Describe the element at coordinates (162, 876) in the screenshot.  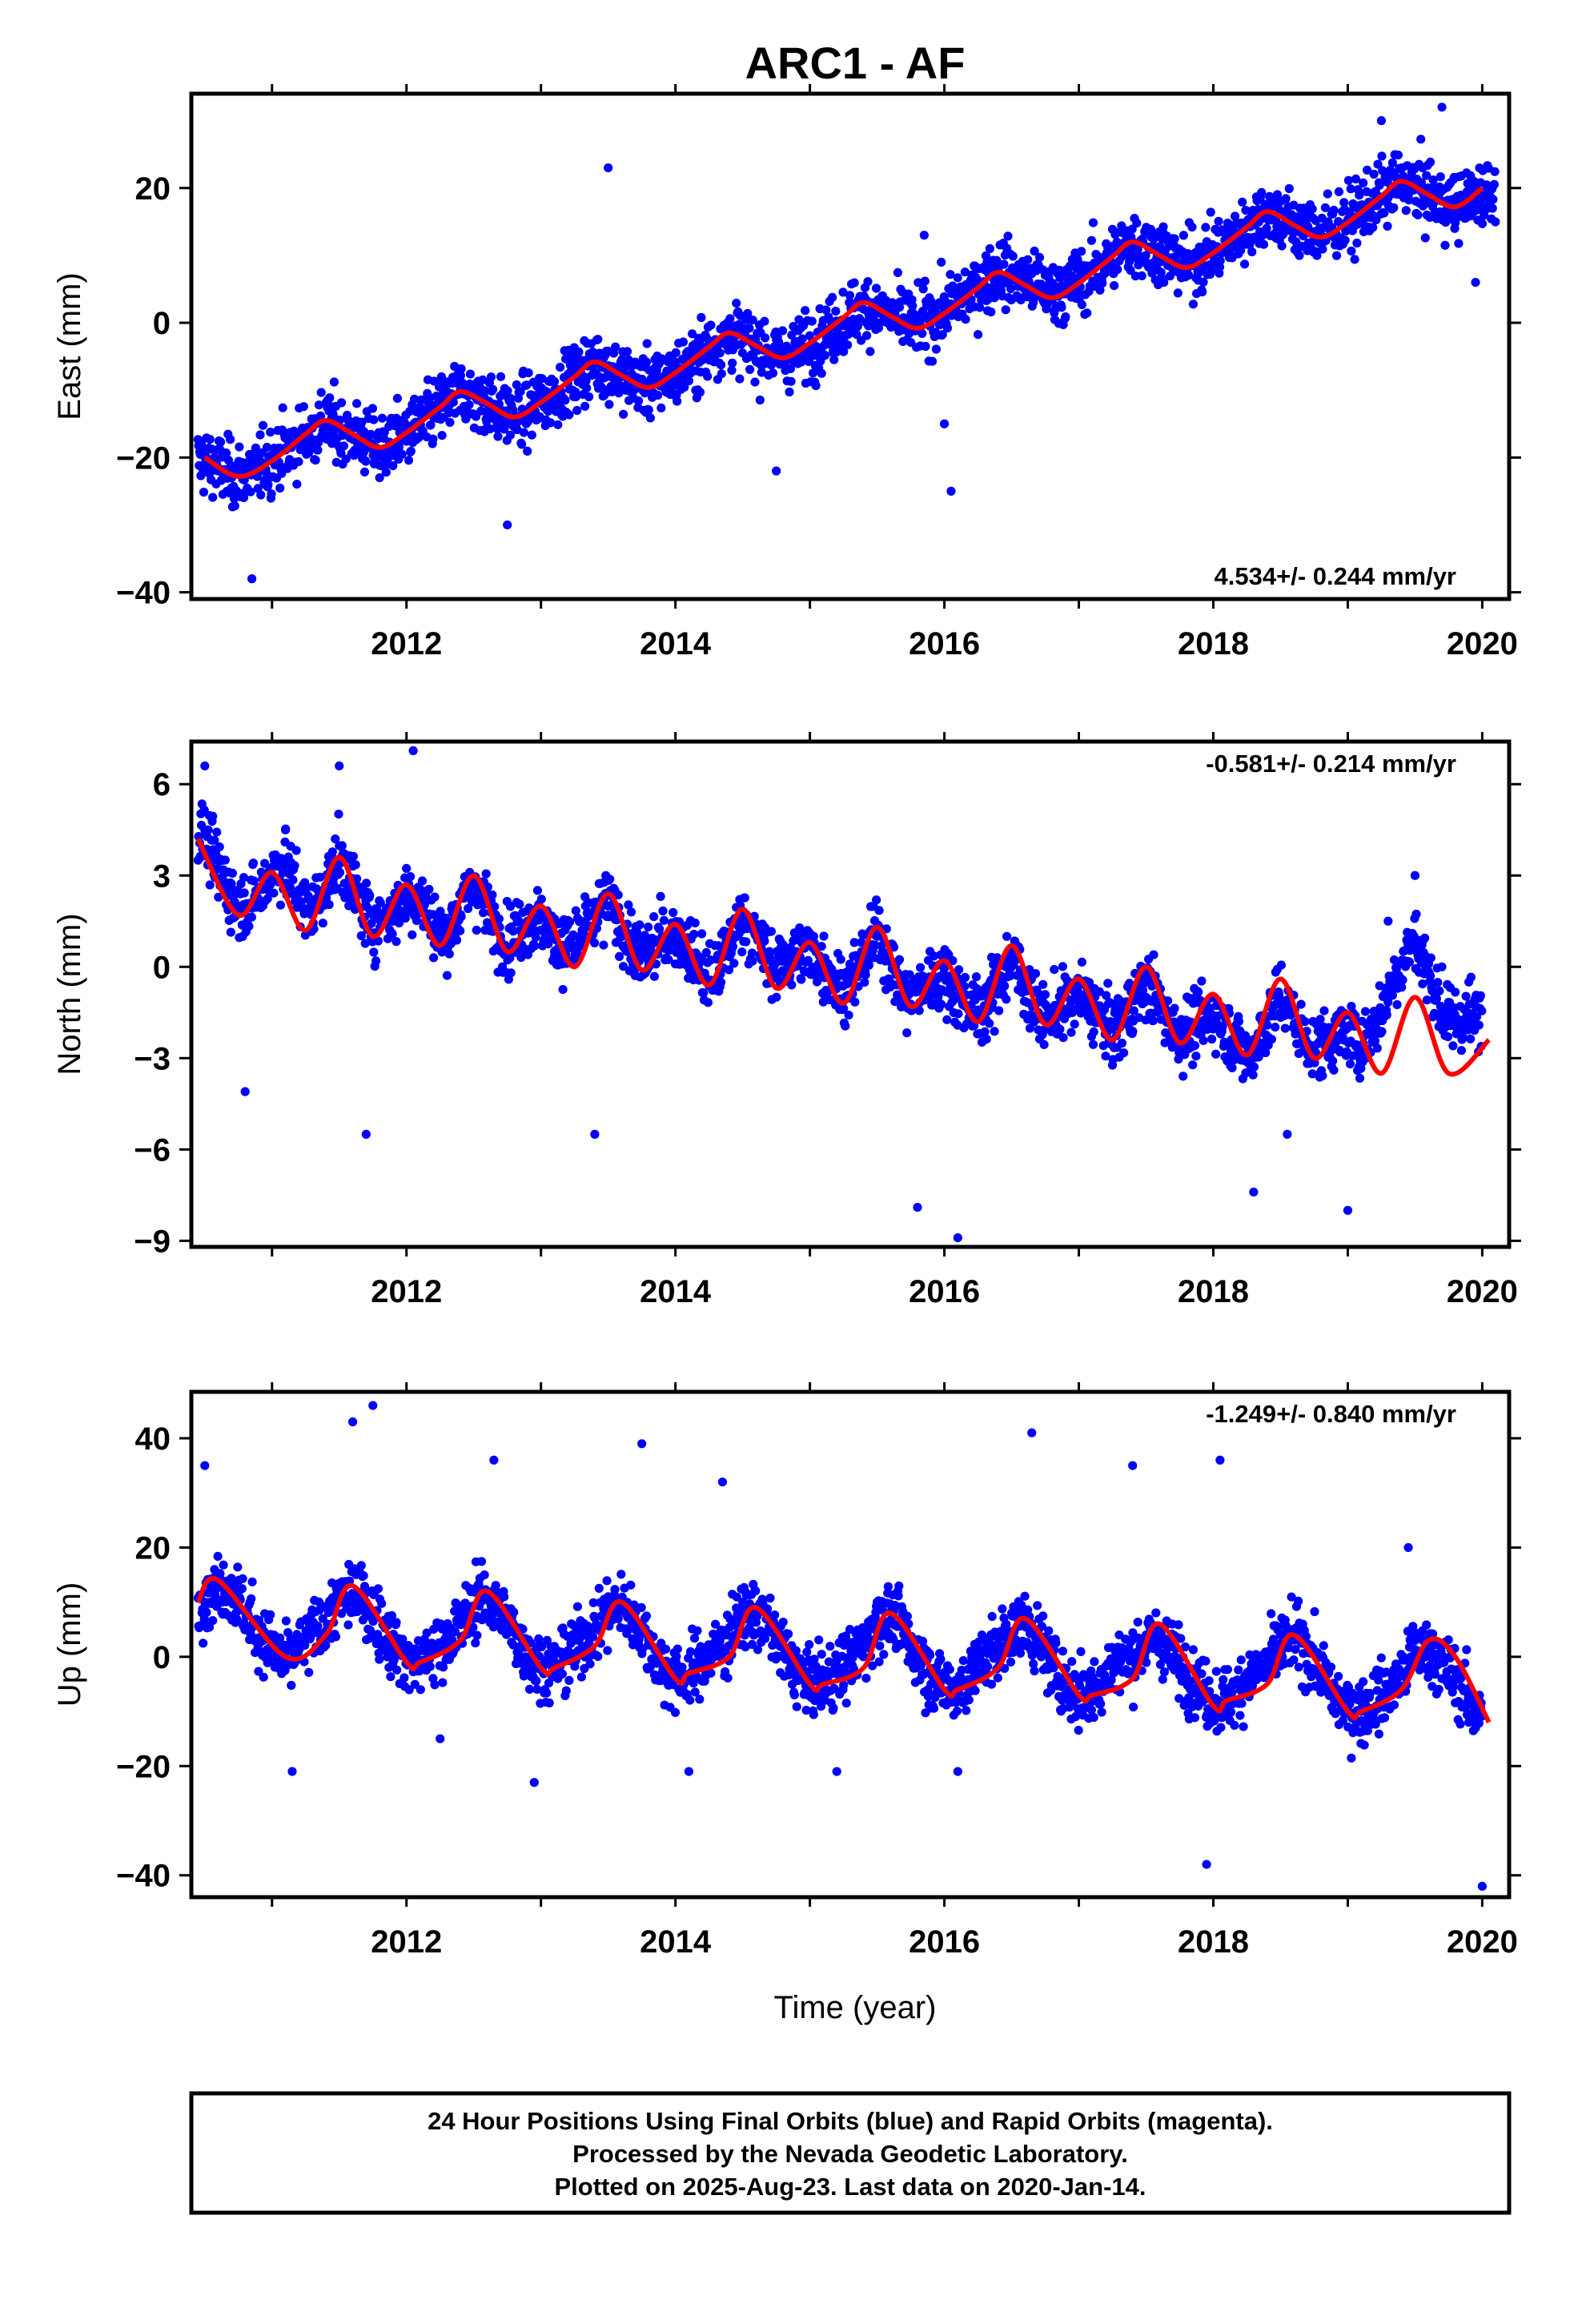
I see `north-y-tick-label: 3` at that location.